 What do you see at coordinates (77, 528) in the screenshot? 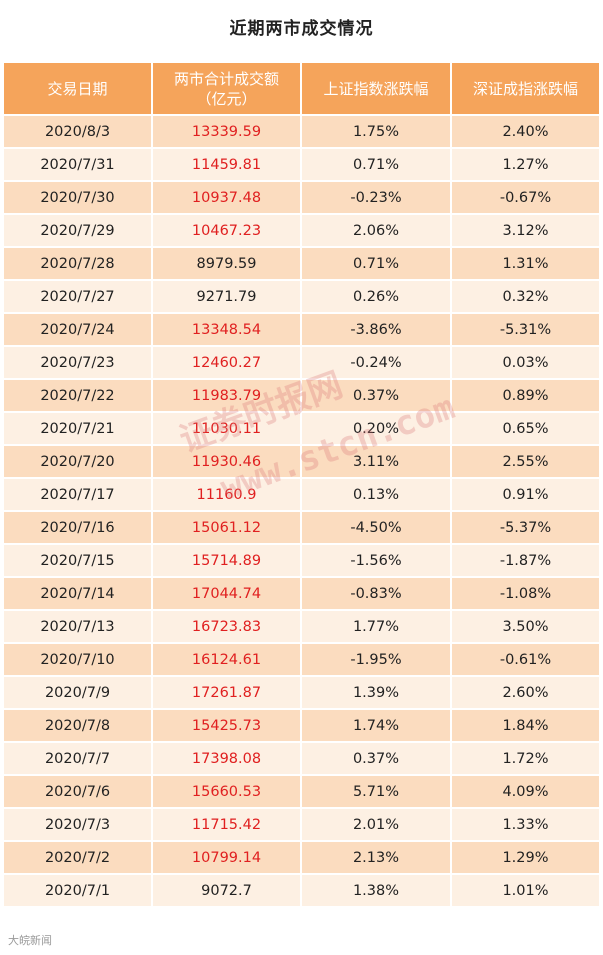
I see `cell-date: 2020/7/16` at bounding box center [77, 528].